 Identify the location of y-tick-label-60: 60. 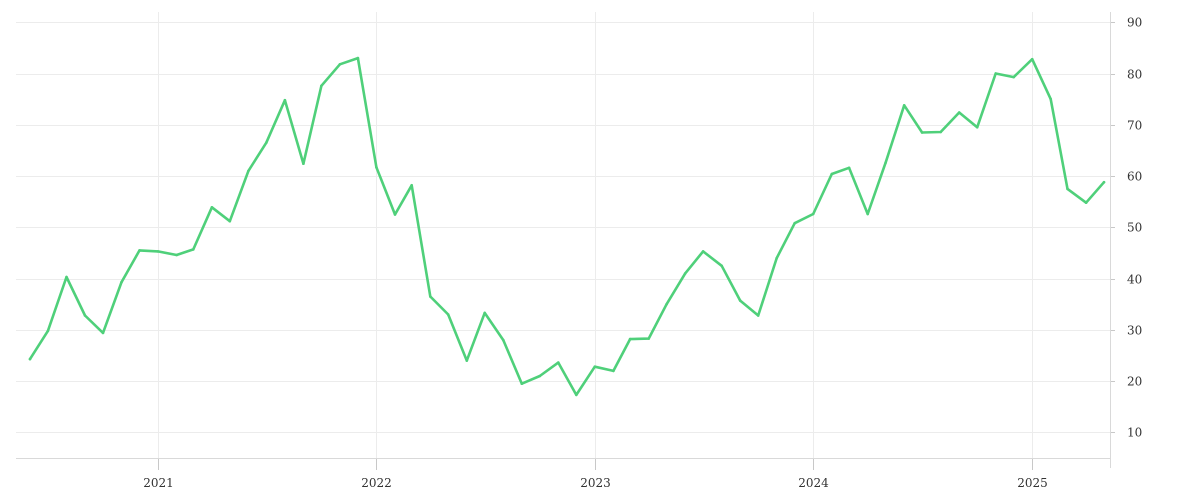
(1134, 177).